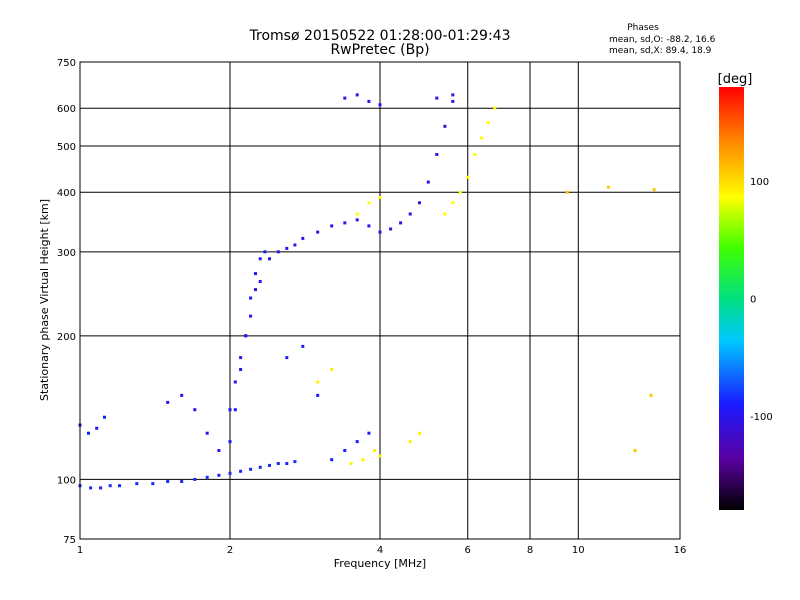  What do you see at coordinates (380, 36) in the screenshot?
I see `chart-title: Tromsø 20150522 01:28:00-01:29:43` at bounding box center [380, 36].